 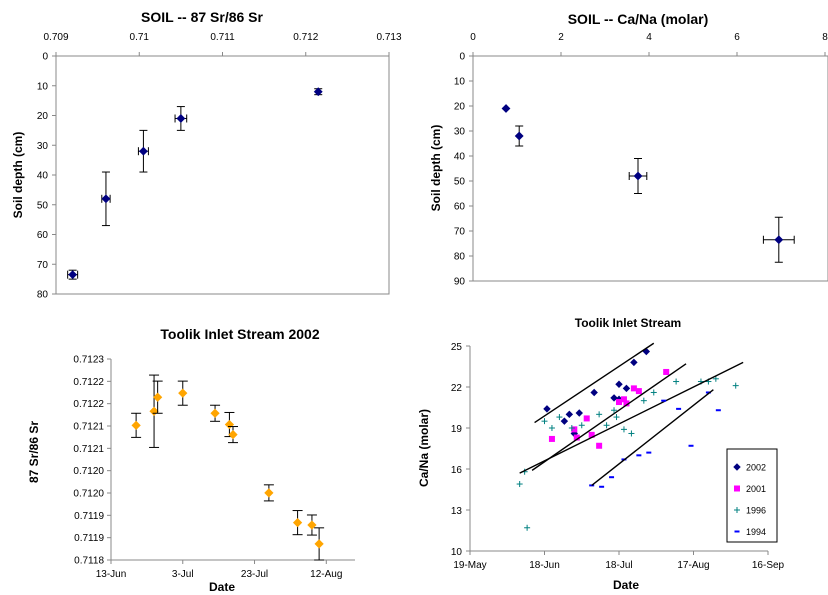 I want to click on legend-marker-2002, so click(x=737, y=467).